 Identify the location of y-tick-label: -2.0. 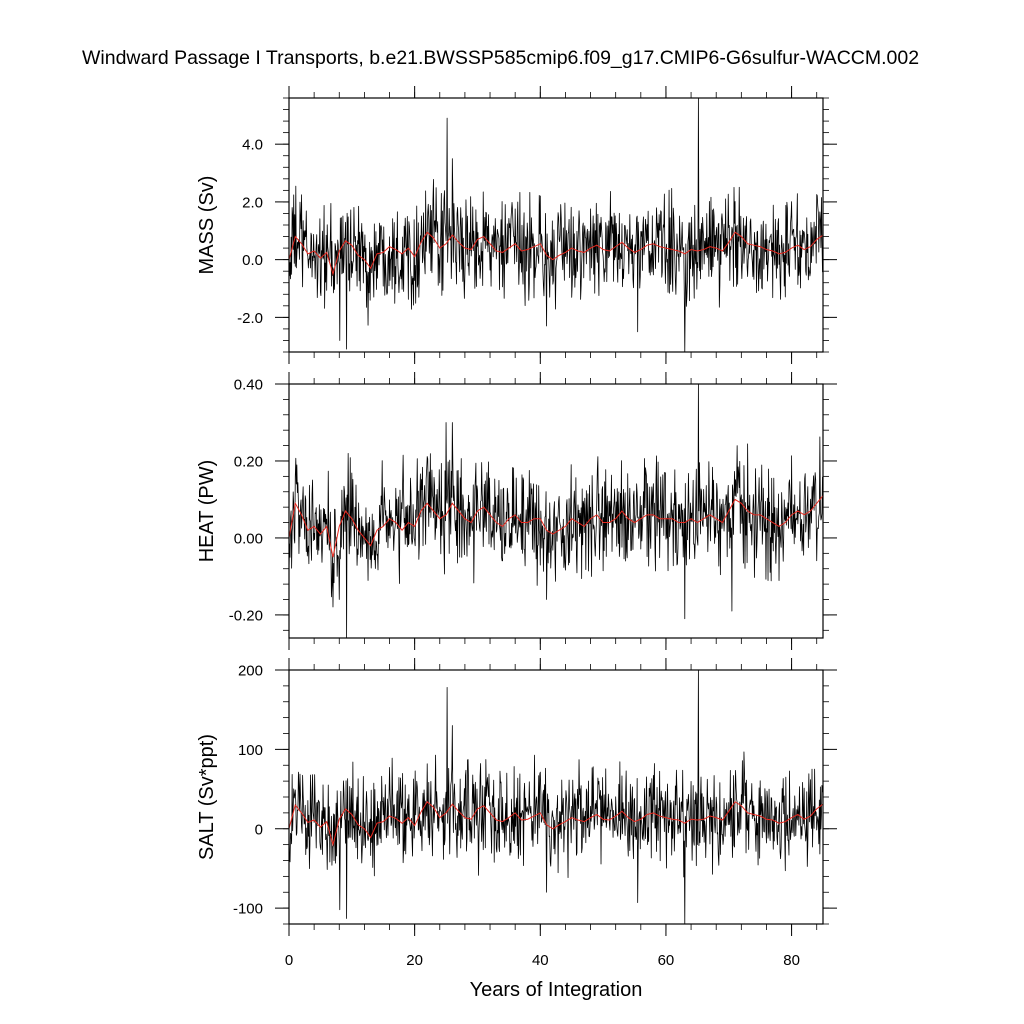
(250, 318).